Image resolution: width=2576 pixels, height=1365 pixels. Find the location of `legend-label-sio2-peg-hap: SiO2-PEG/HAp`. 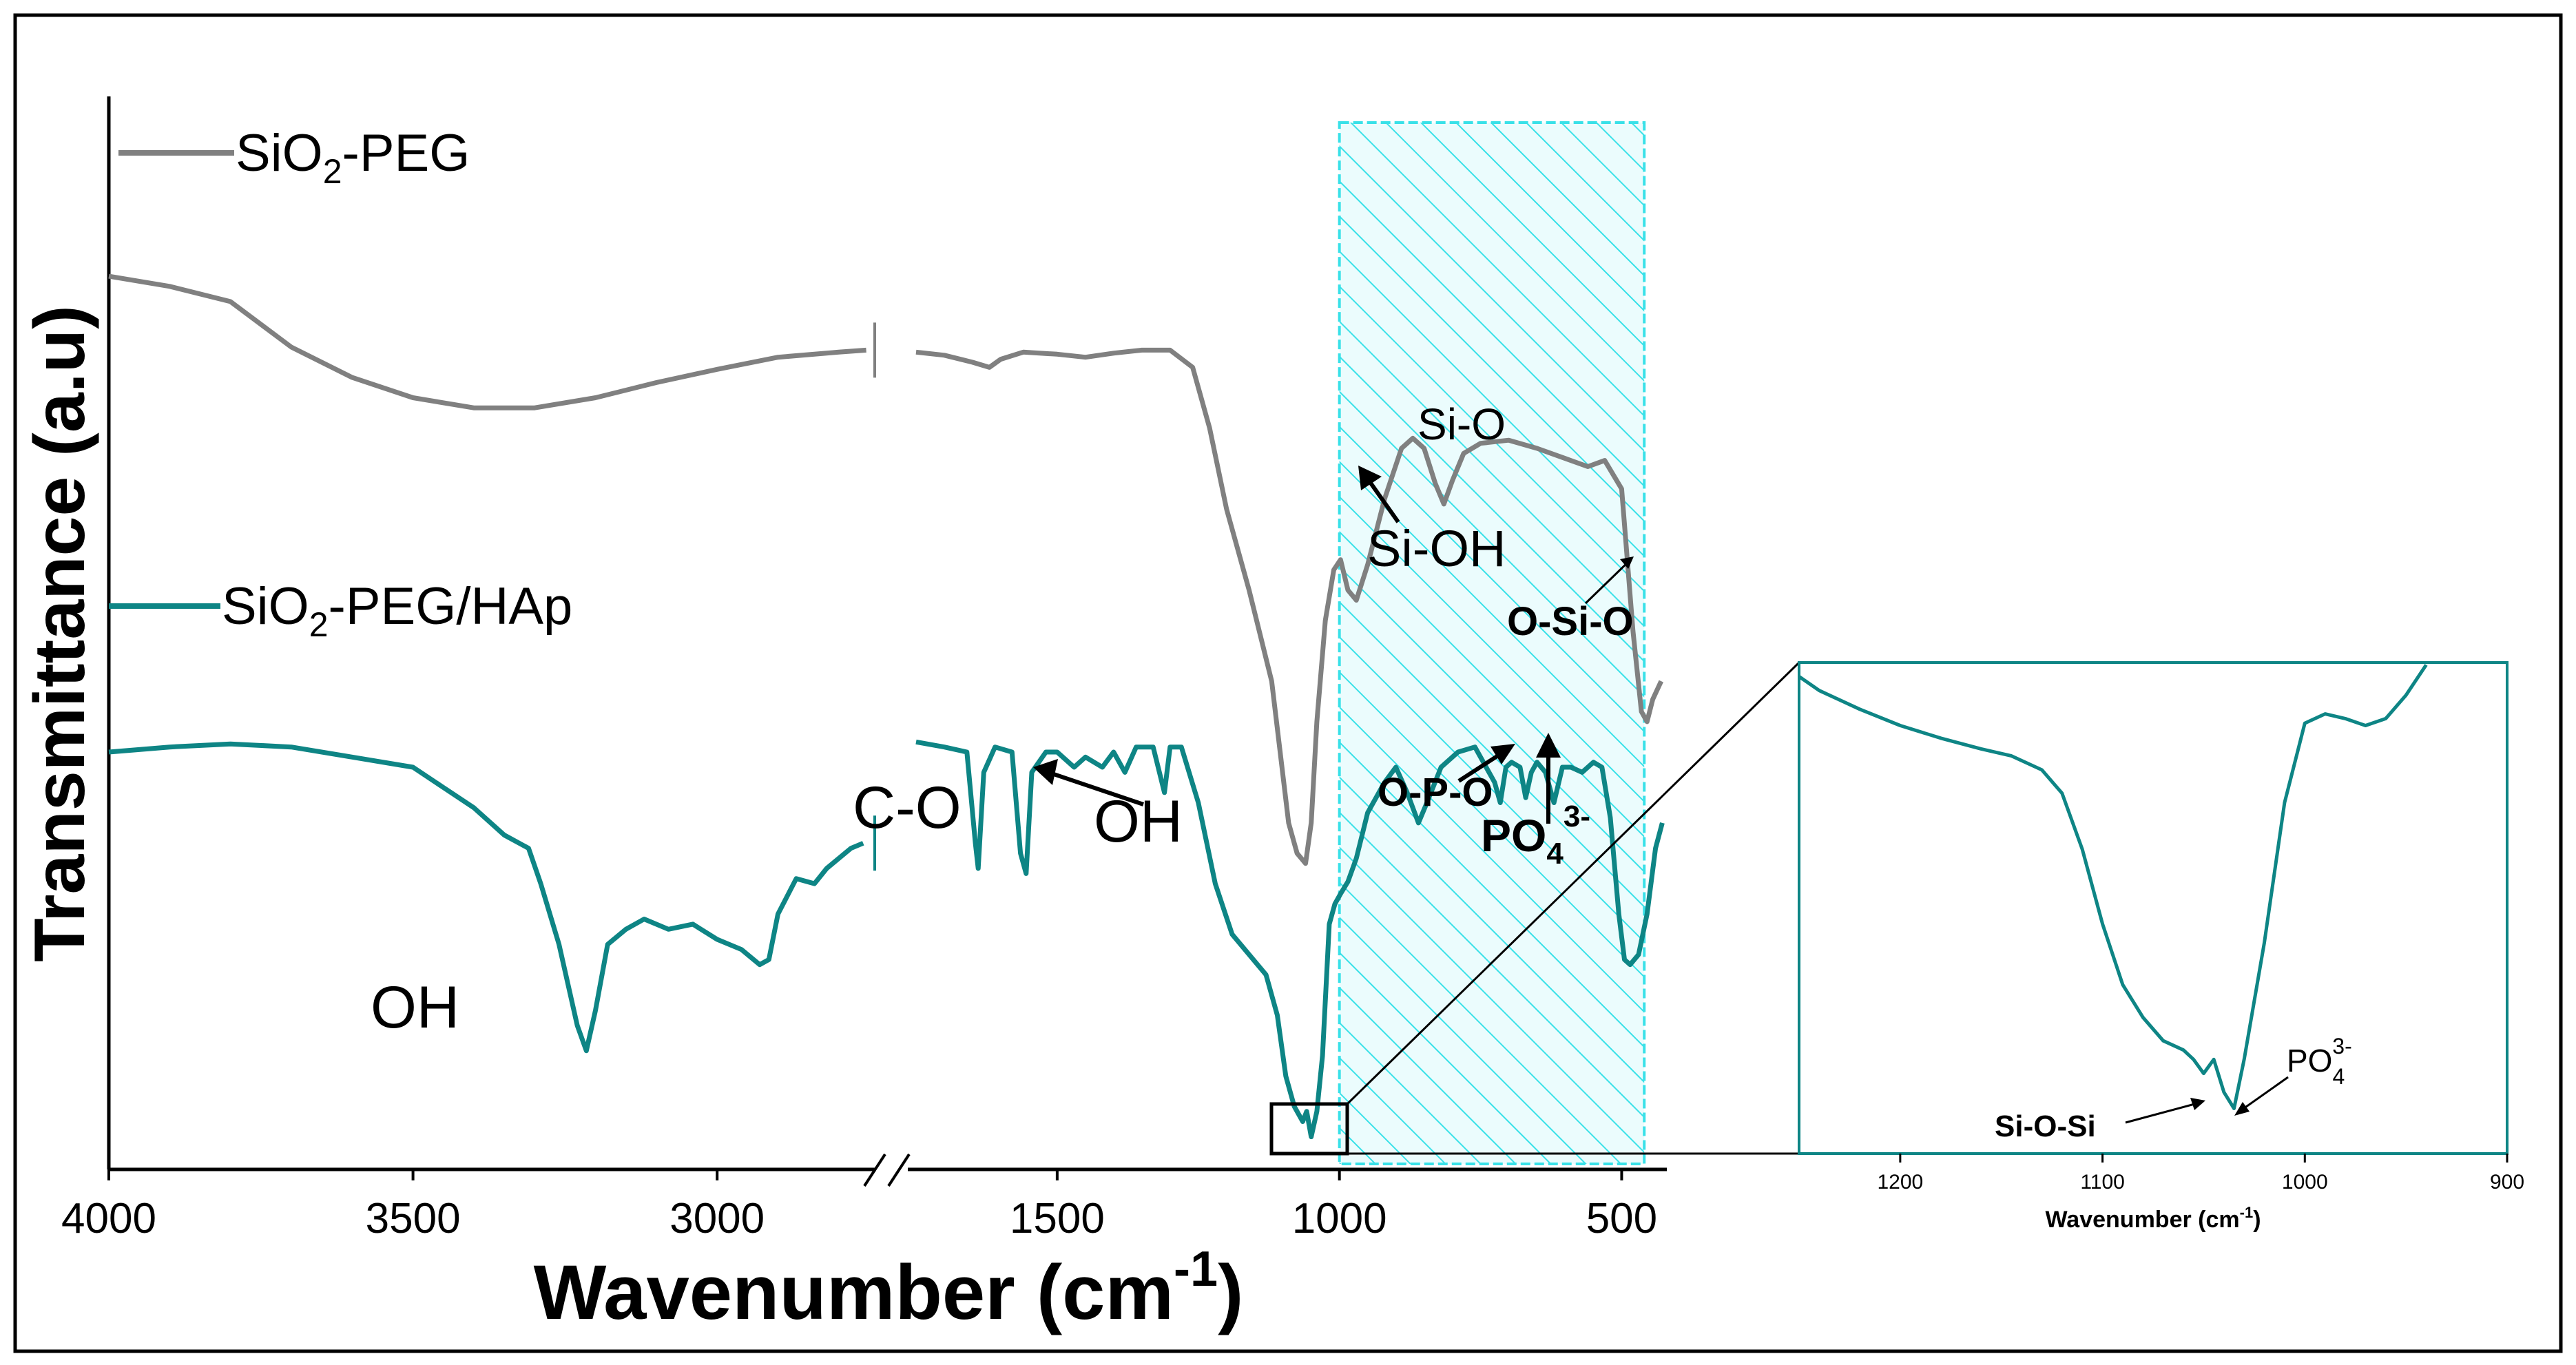

legend-label-sio2-peg-hap: SiO2-PEG/HAp is located at coordinates (397, 610).